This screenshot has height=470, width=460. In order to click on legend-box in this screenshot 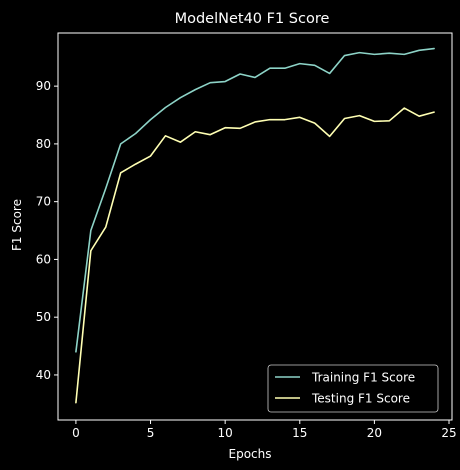, I will do `click(353, 388)`.